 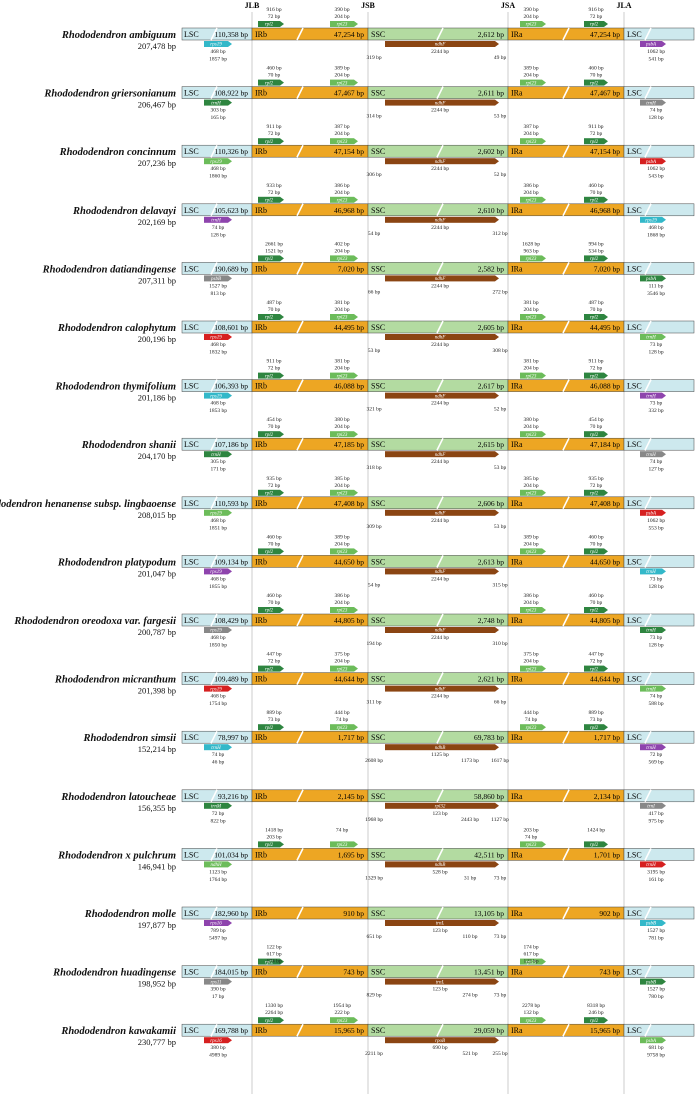 I want to click on irb-gene-2-tip, so click(x=356, y=375).